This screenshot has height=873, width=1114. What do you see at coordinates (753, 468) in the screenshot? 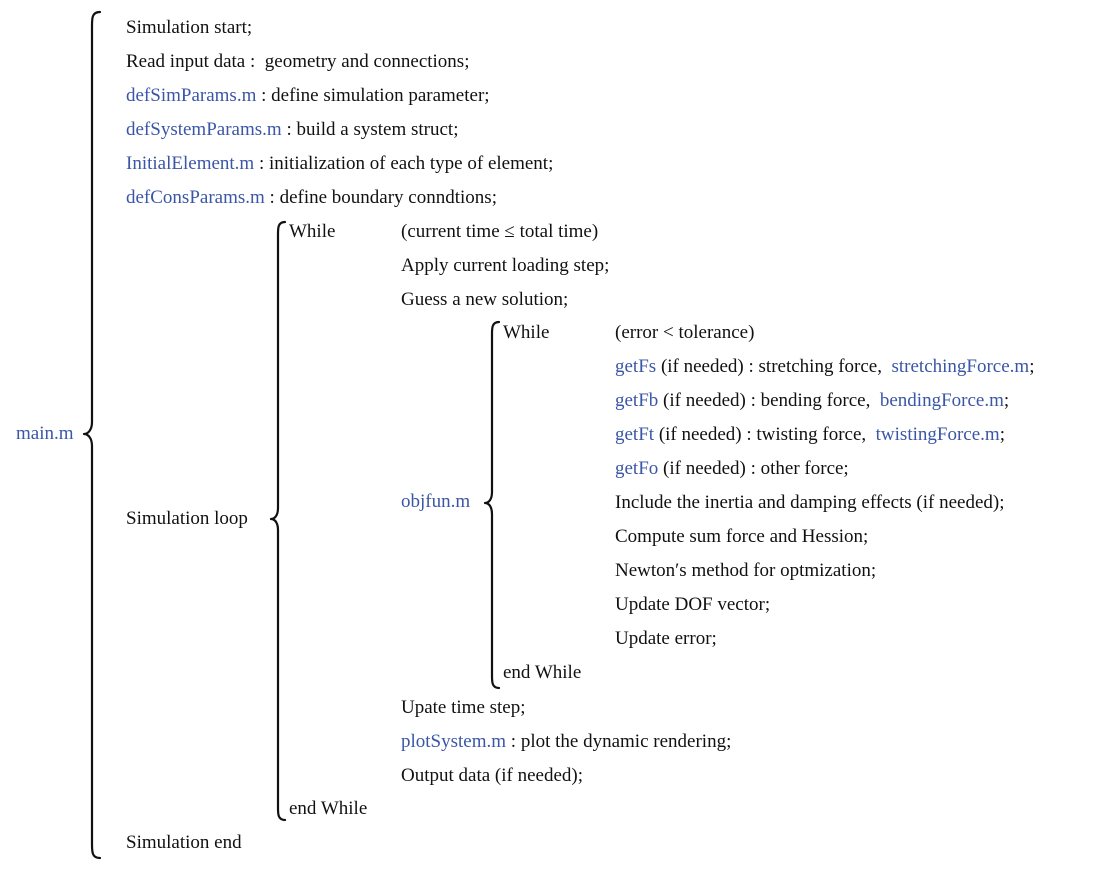
I see `get-fo-desc: (if needed) : other force;` at bounding box center [753, 468].